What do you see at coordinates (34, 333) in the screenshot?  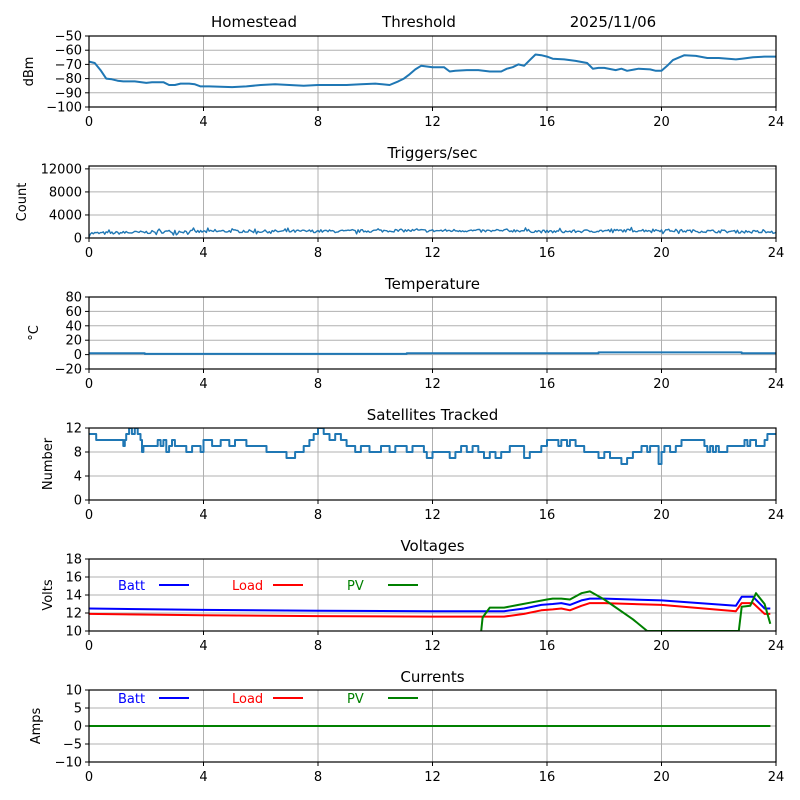 I see `ylabel-temperature: °C` at bounding box center [34, 333].